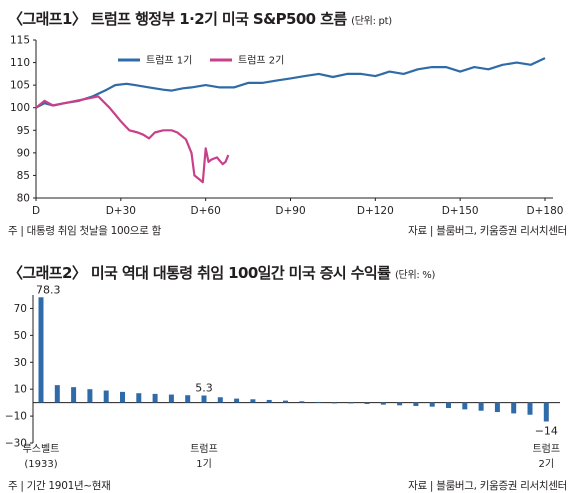 The width and height of the screenshot is (575, 493). I want to click on y-tick-label: 10, so click(20, 390).